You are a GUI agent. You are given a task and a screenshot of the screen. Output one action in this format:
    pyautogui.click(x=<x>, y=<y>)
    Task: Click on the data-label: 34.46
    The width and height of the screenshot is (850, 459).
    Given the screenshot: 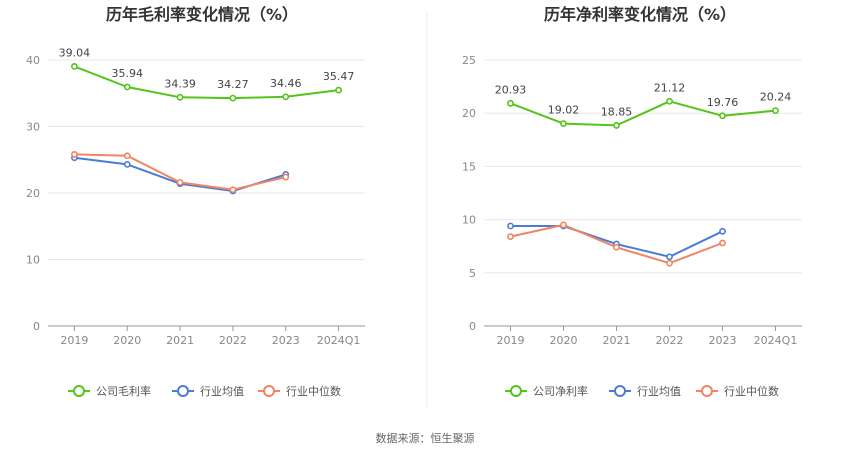 What is the action you would take?
    pyautogui.click(x=286, y=83)
    